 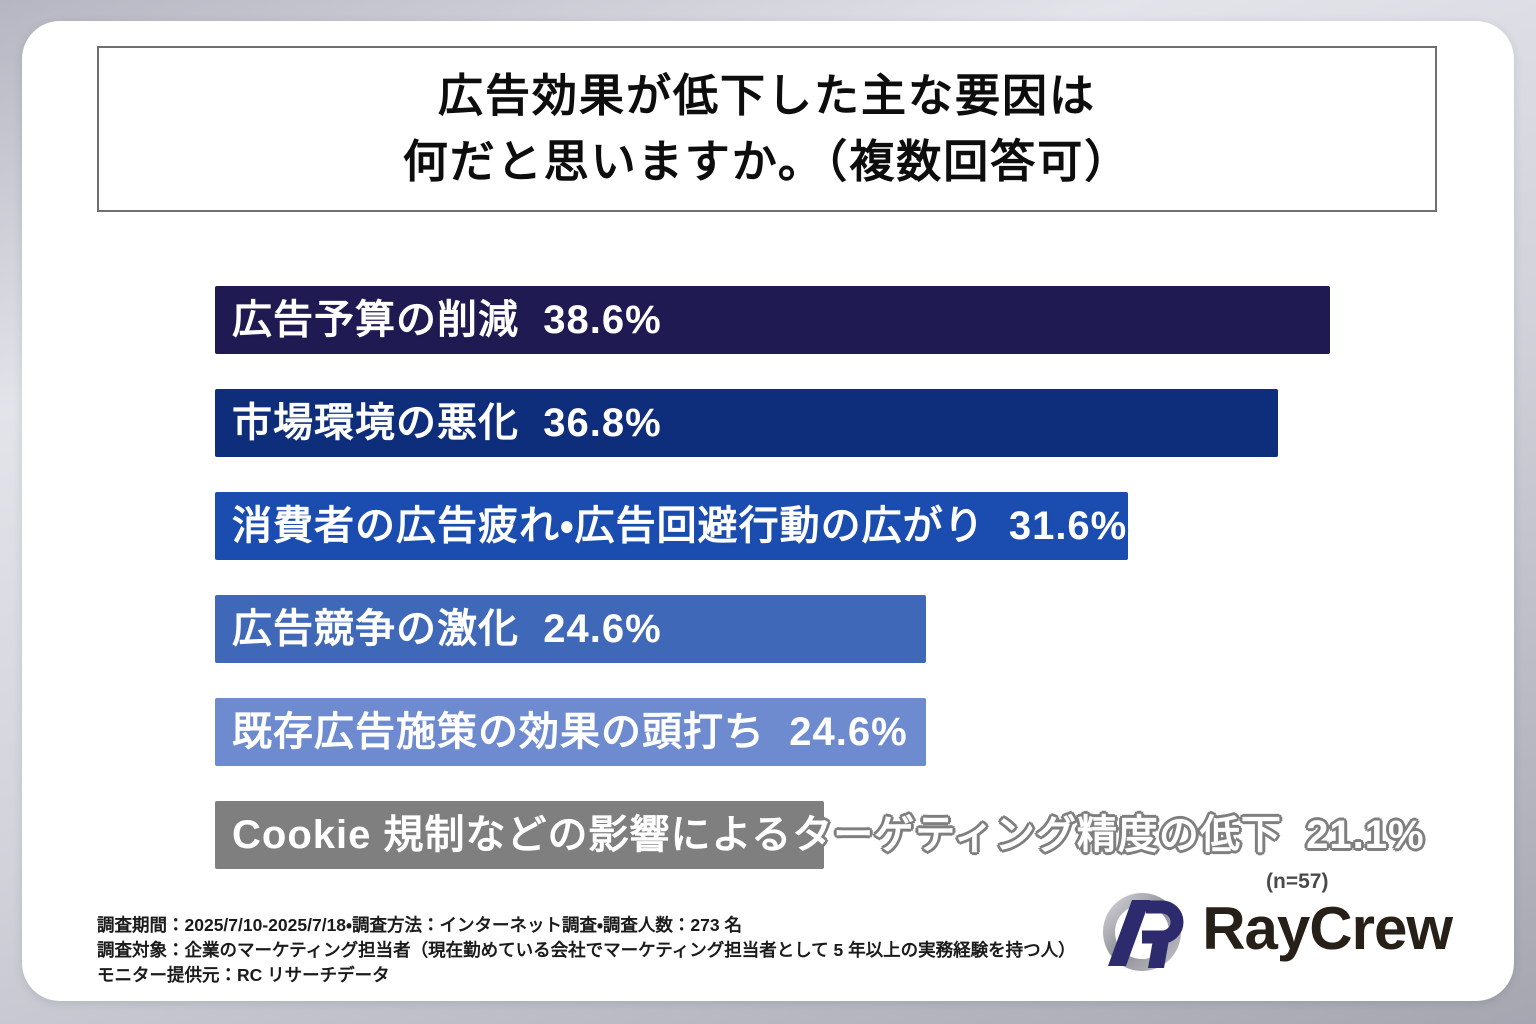 I want to click on bar-label-1: 広告予算の削減 38.6%, so click(x=447, y=320).